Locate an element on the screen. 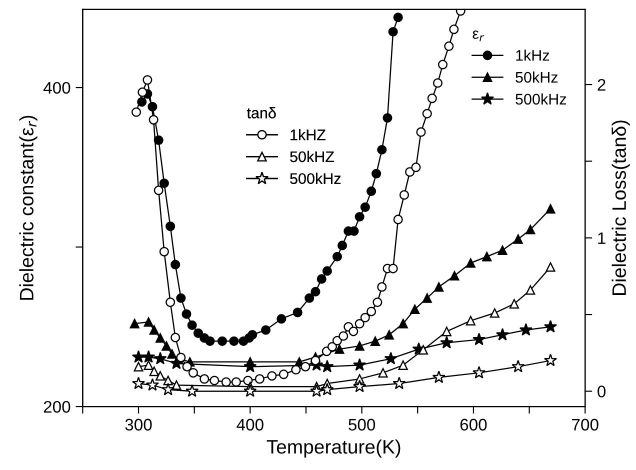 This screenshot has width=636, height=470. x-tick-label: 500 is located at coordinates (362, 424).